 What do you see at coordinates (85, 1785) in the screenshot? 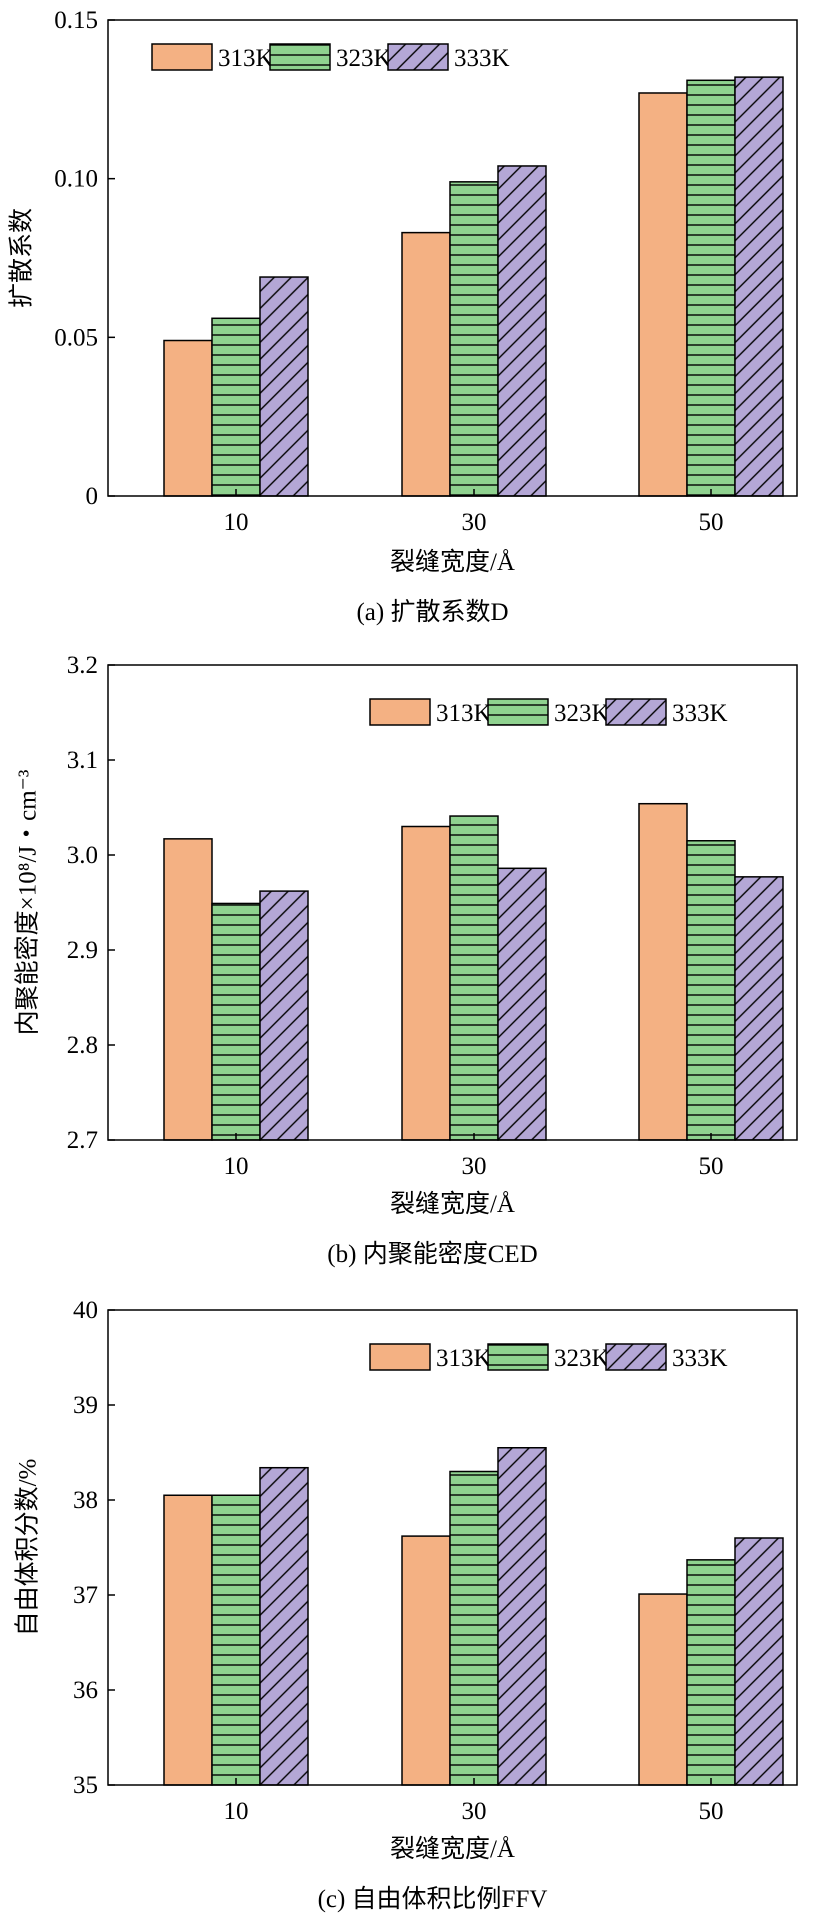
I see `y-tick-label: 35` at bounding box center [85, 1785].